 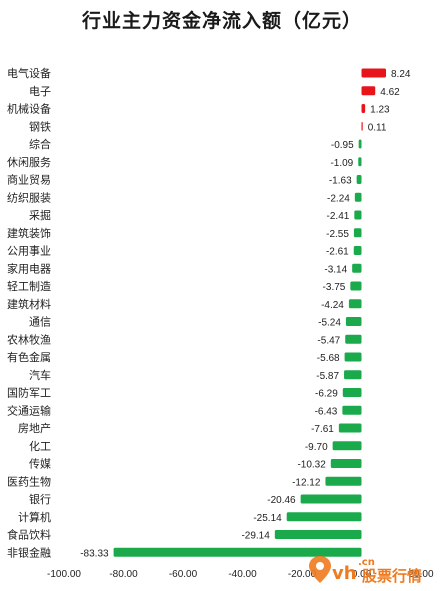 What do you see at coordinates (29, 180) in the screenshot?
I see `category-label: 商业贸易` at bounding box center [29, 180].